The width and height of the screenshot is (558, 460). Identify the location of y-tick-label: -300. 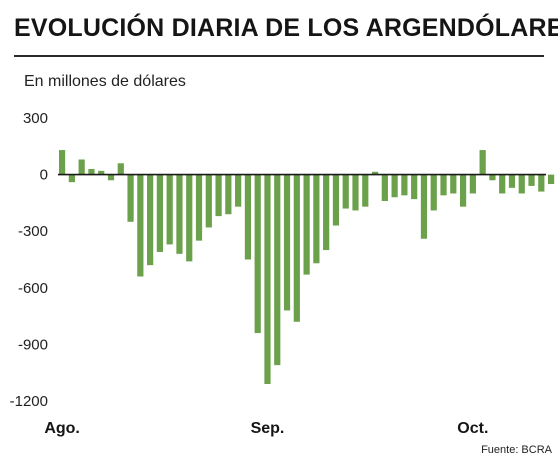
(33, 231).